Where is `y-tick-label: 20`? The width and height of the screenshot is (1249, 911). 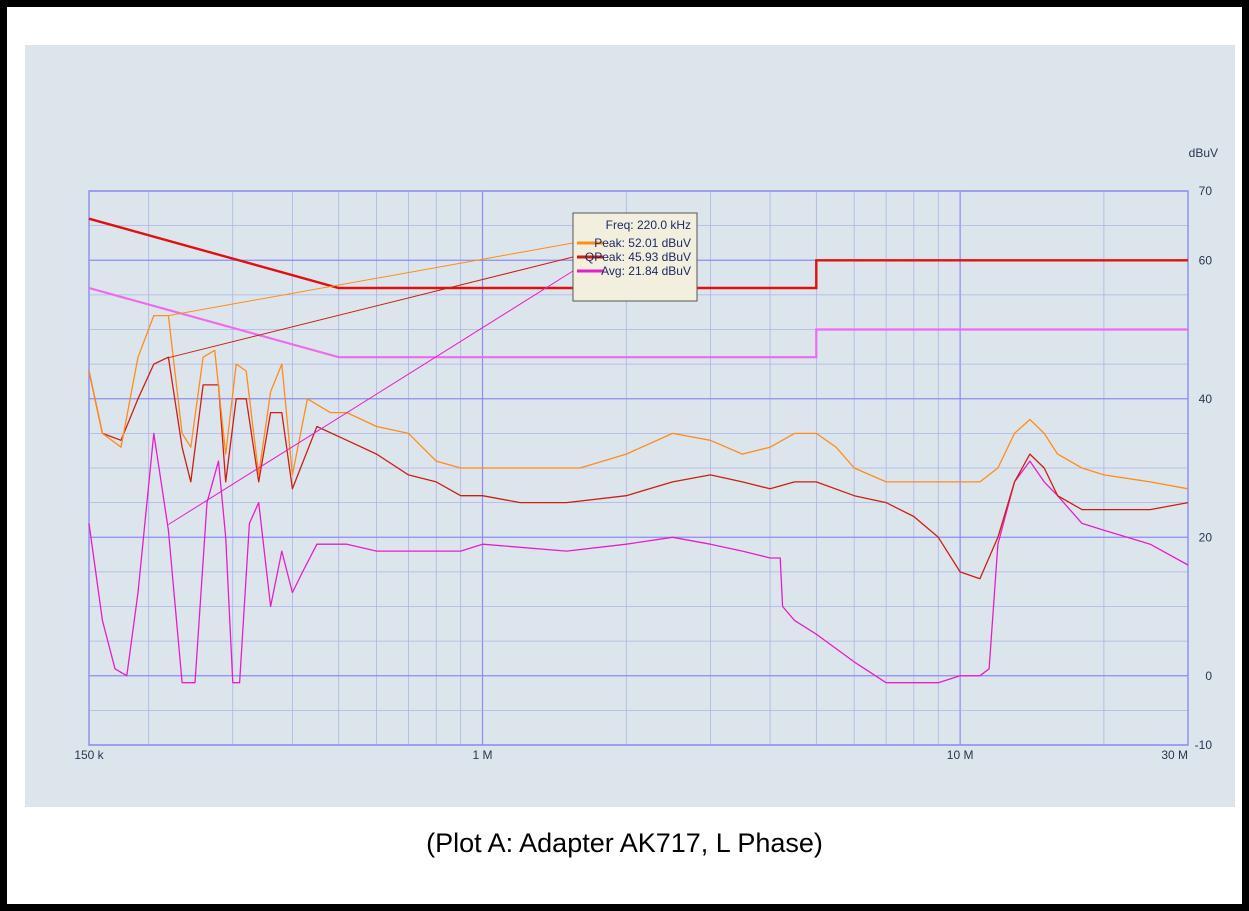
y-tick-label: 20 is located at coordinates (1206, 537).